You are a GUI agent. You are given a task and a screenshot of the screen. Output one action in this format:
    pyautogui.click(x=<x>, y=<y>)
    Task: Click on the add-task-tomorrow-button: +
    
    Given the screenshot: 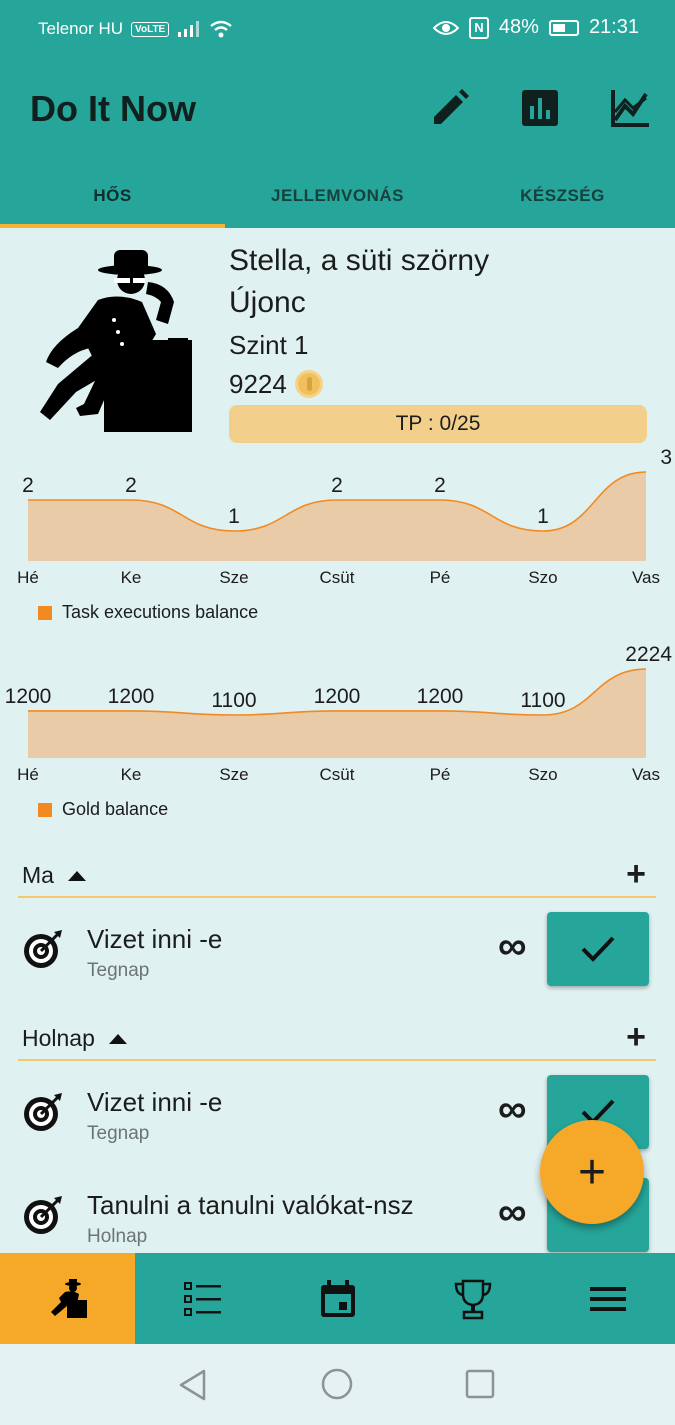 What is the action you would take?
    pyautogui.click(x=636, y=1037)
    